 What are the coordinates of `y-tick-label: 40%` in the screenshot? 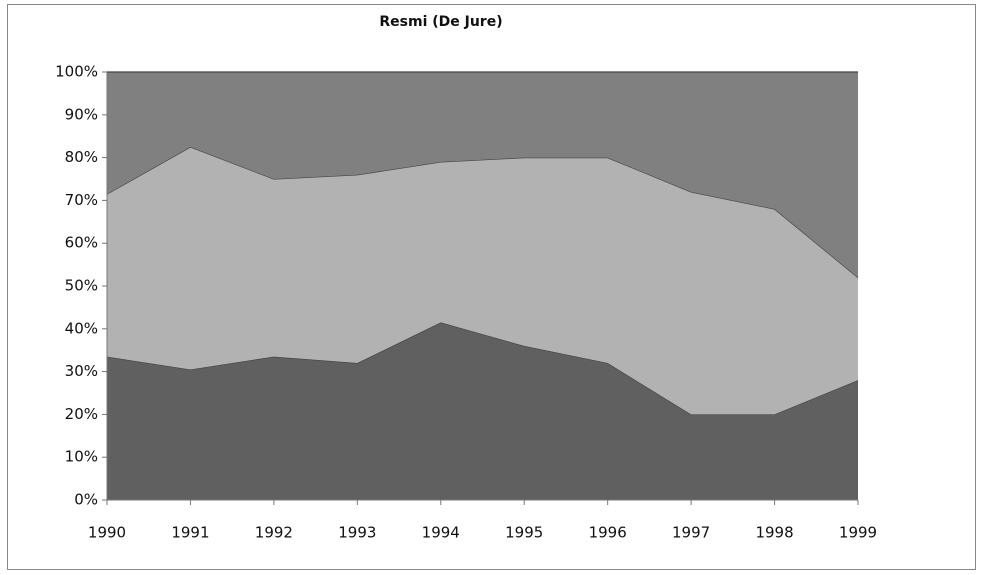 It's located at (81, 328).